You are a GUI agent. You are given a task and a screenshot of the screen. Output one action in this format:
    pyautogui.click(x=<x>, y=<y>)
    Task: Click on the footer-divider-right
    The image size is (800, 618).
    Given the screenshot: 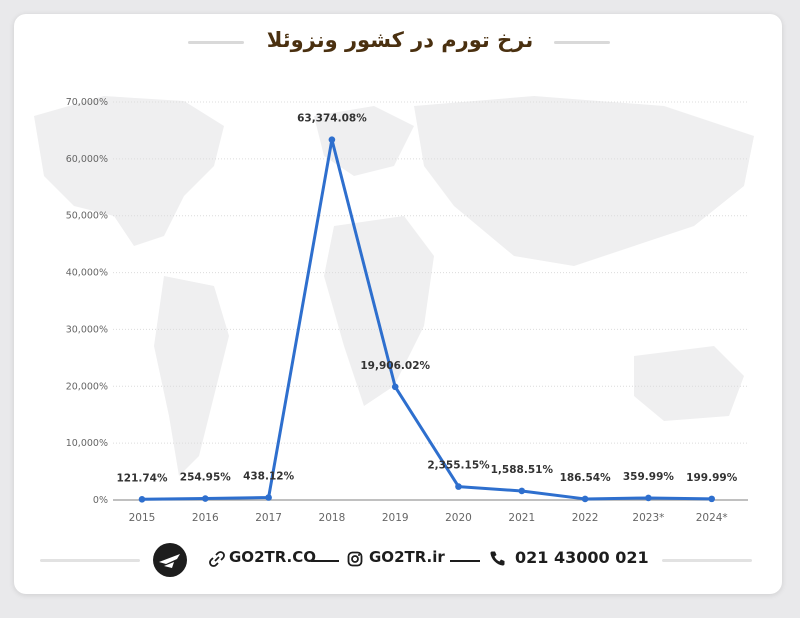 What is the action you would take?
    pyautogui.click(x=707, y=560)
    